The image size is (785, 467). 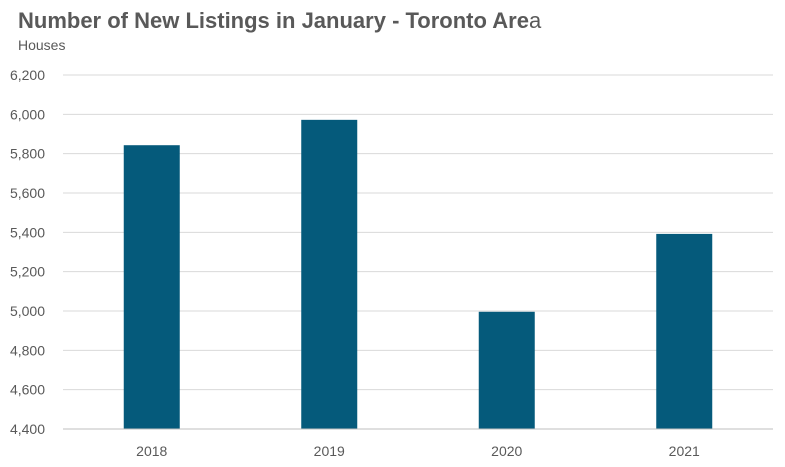 What do you see at coordinates (27, 350) in the screenshot?
I see `y-tick-label: 4,800` at bounding box center [27, 350].